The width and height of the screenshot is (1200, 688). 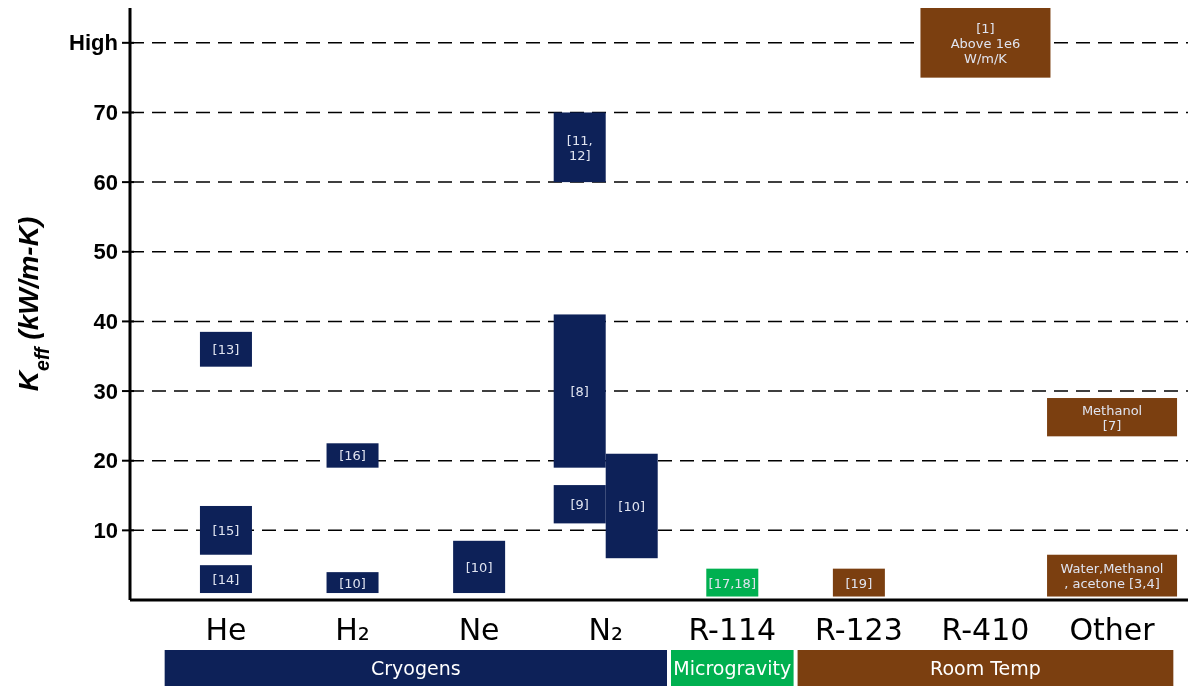 I want to click on annotation: [11, 12], so click(x=579, y=147).